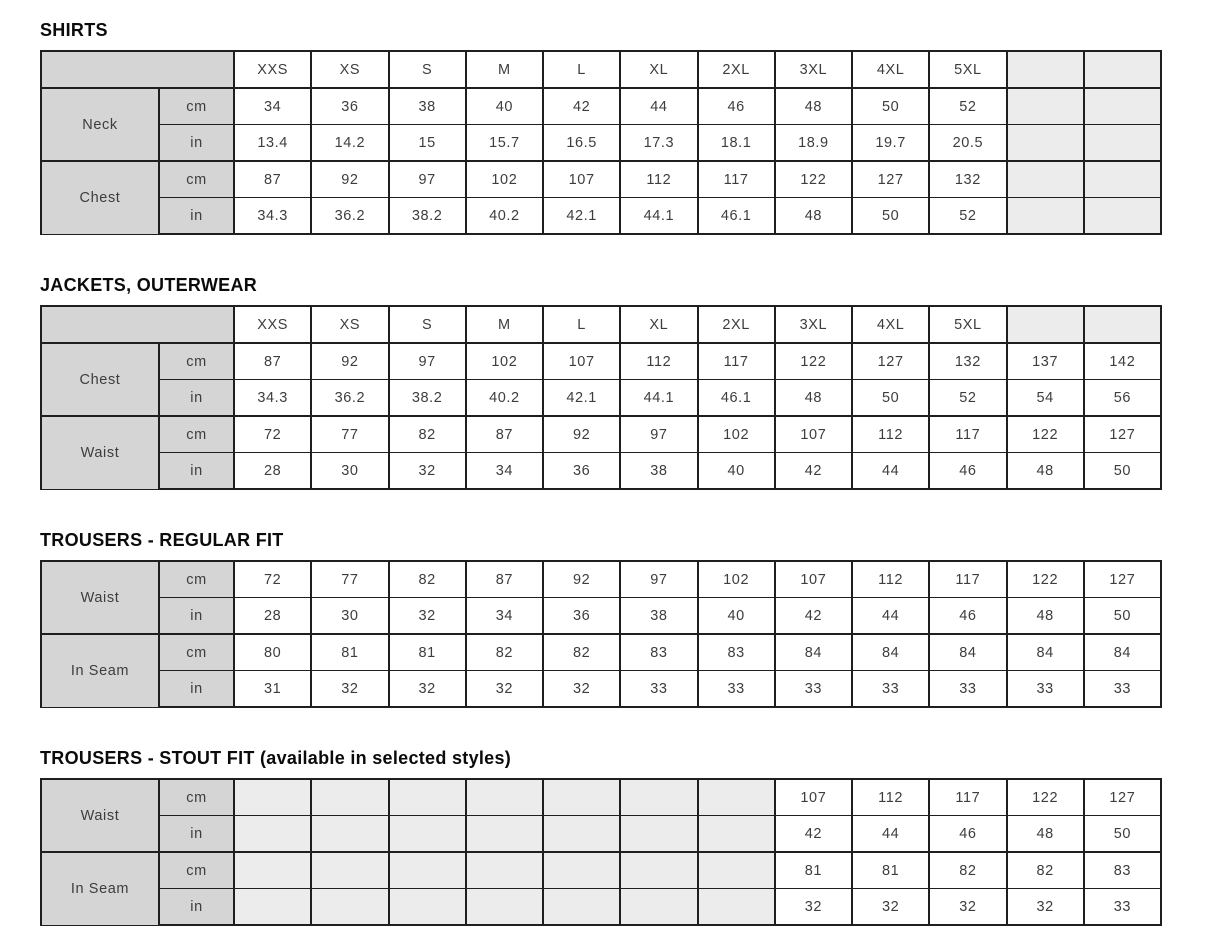 The image size is (1214, 926). What do you see at coordinates (890, 797) in the screenshot?
I see `value-cell: 112` at bounding box center [890, 797].